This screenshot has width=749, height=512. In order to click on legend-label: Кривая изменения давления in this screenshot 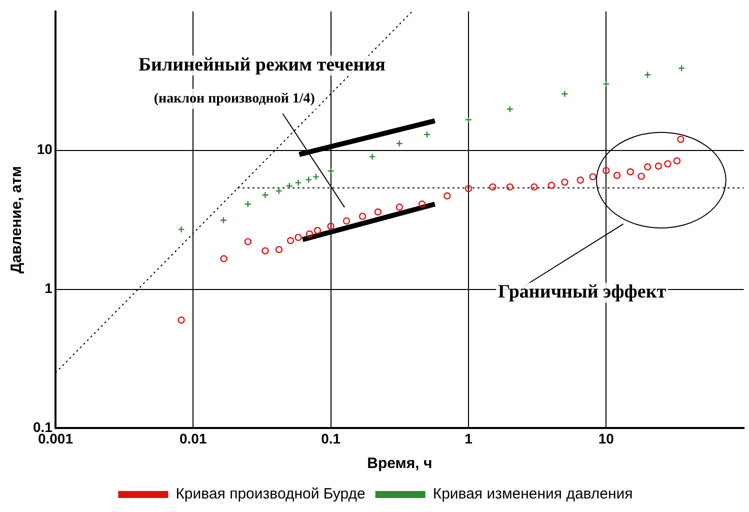, I will do `click(532, 494)`.